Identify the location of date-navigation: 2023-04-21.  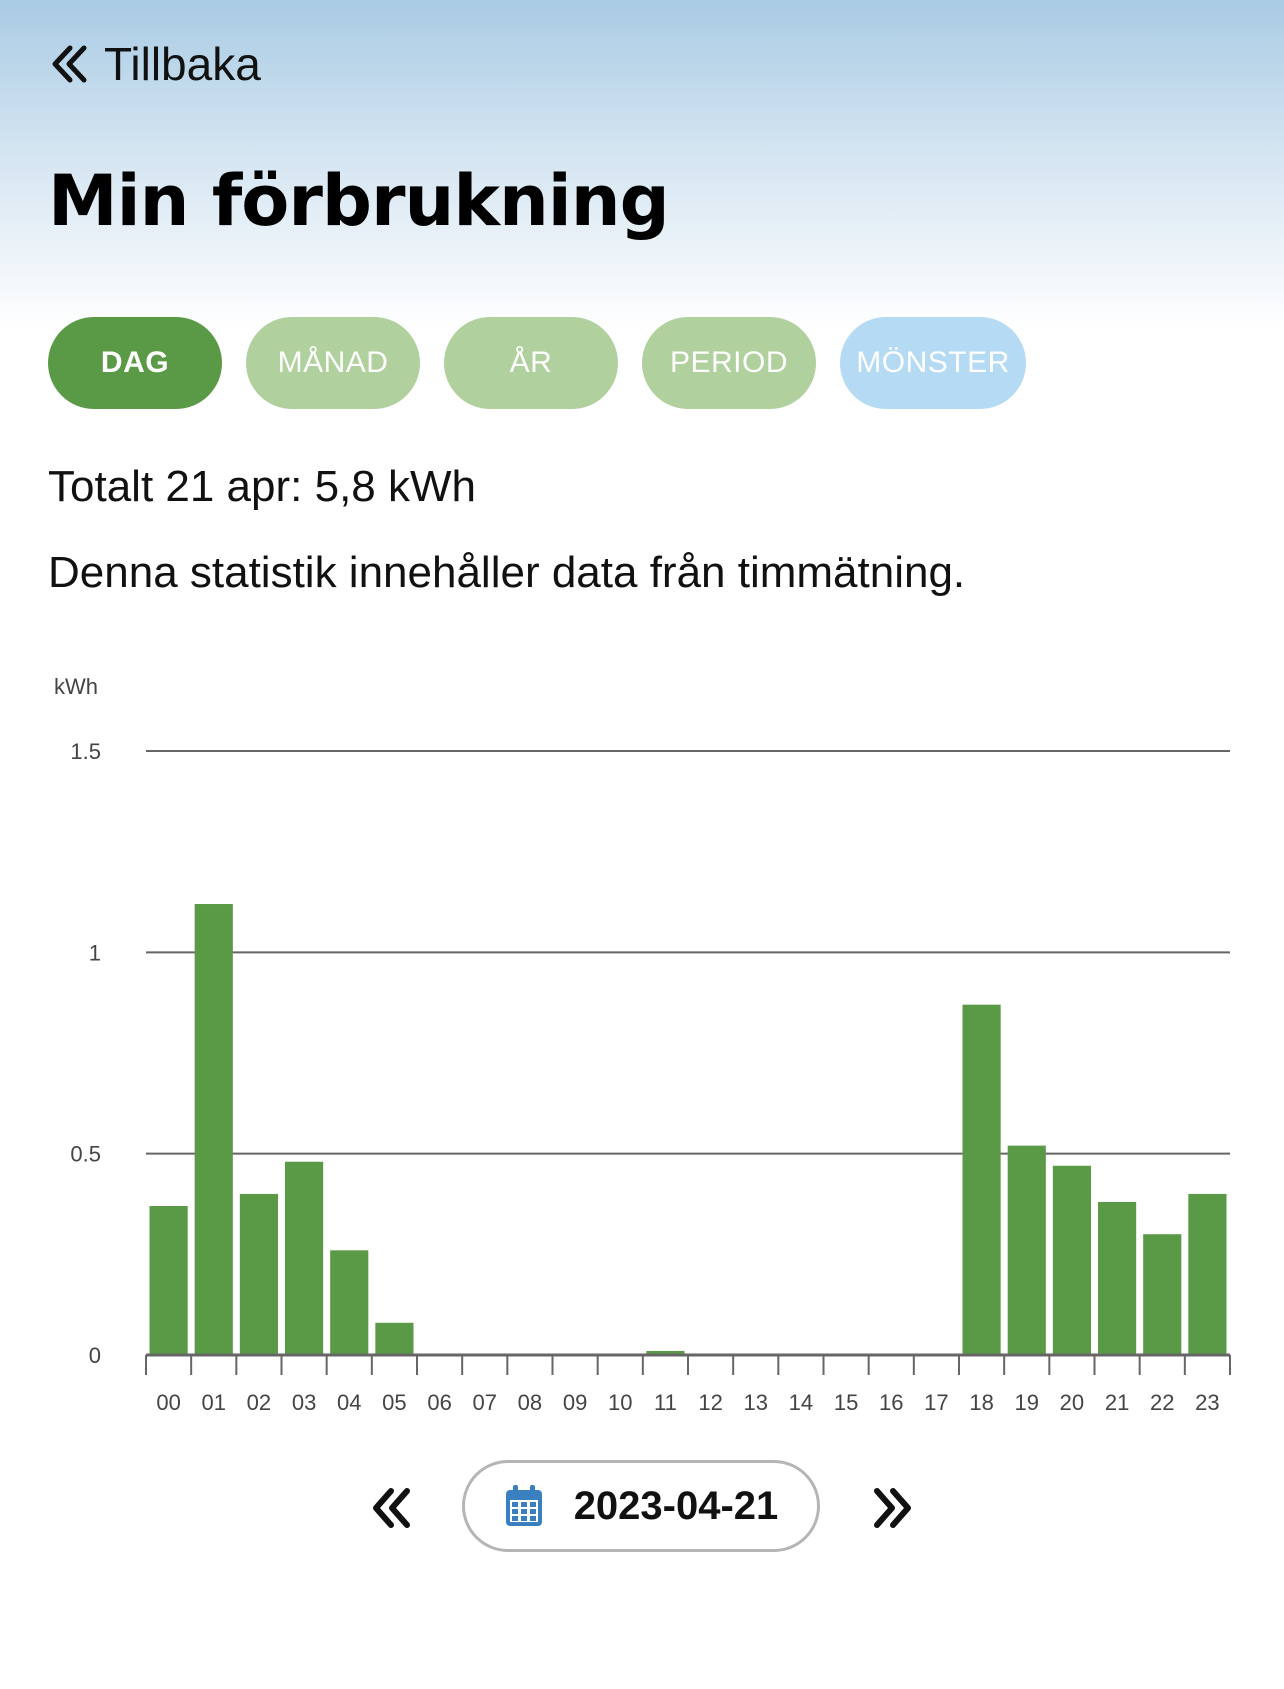
(642, 1508).